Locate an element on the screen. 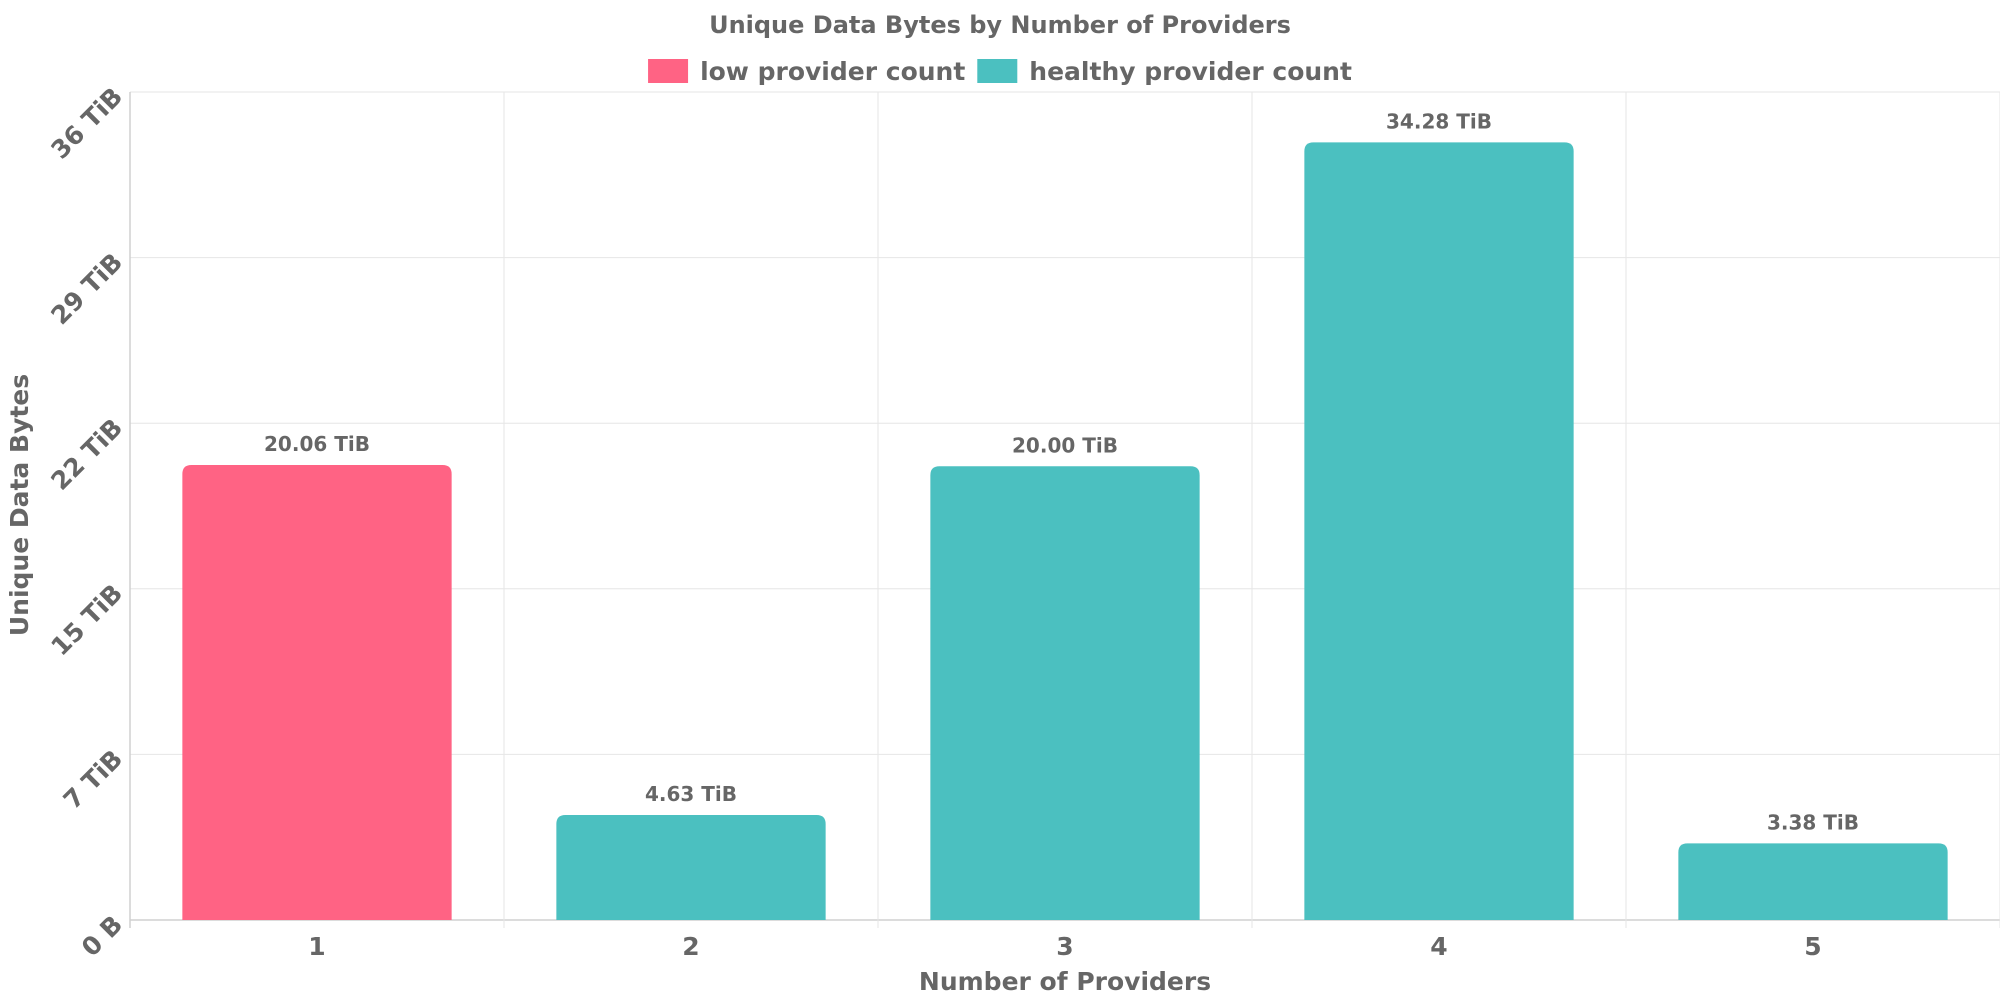 The image size is (2000, 1000). data-label-4: 34.28 TiB is located at coordinates (1439, 121).